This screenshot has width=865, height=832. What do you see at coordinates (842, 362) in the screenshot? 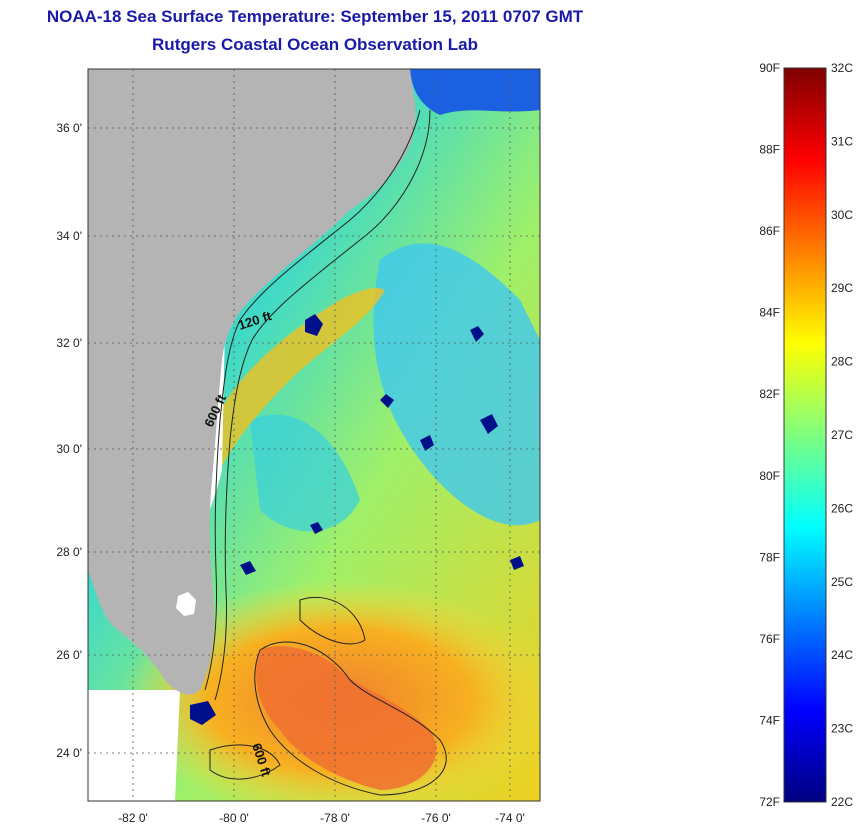
I see `colorbar-celsius-label: 28C` at bounding box center [842, 362].